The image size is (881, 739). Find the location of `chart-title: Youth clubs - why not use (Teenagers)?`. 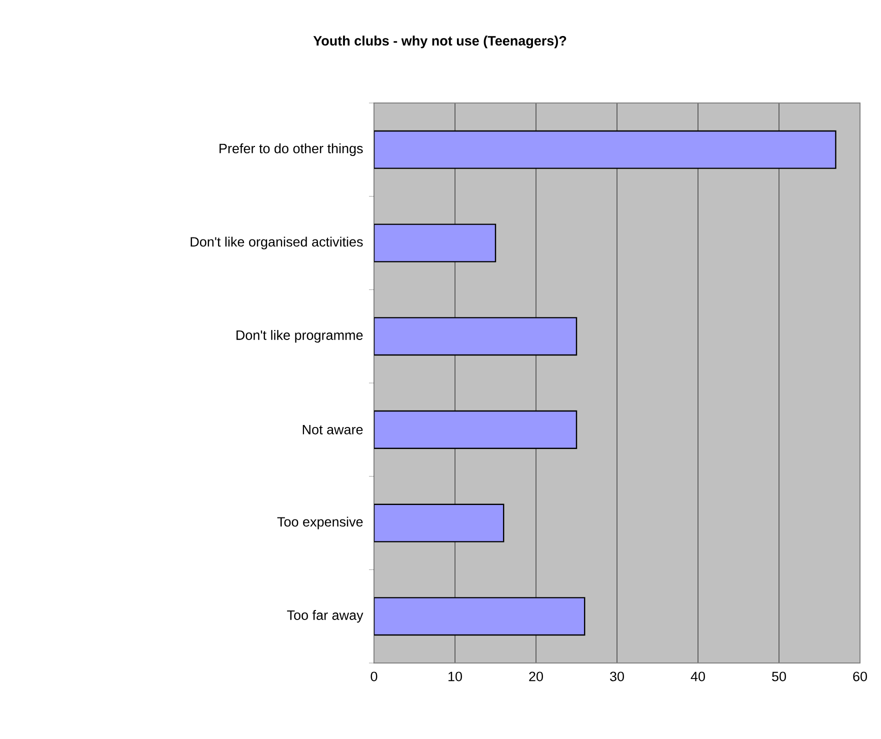

chart-title: Youth clubs - why not use (Teenagers)? is located at coordinates (439, 42).